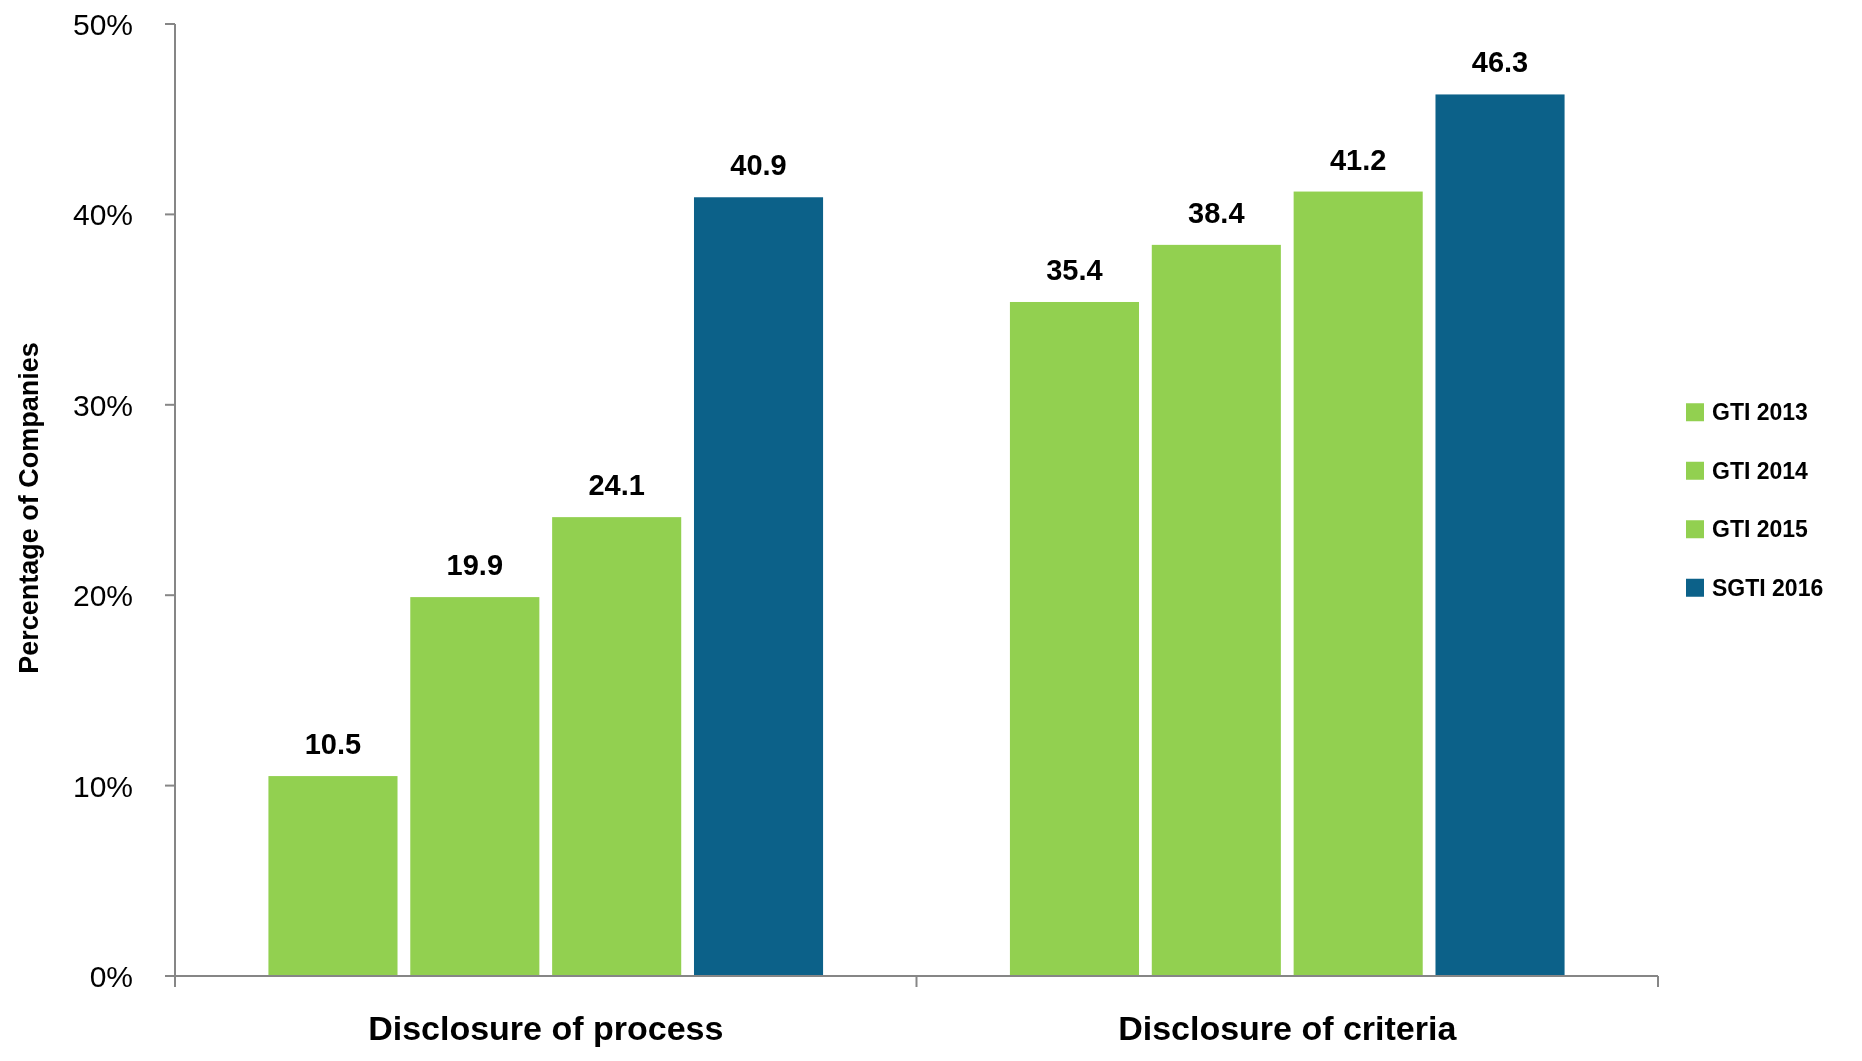 This screenshot has width=1862, height=1061. I want to click on y-tick-label: 0%, so click(111, 976).